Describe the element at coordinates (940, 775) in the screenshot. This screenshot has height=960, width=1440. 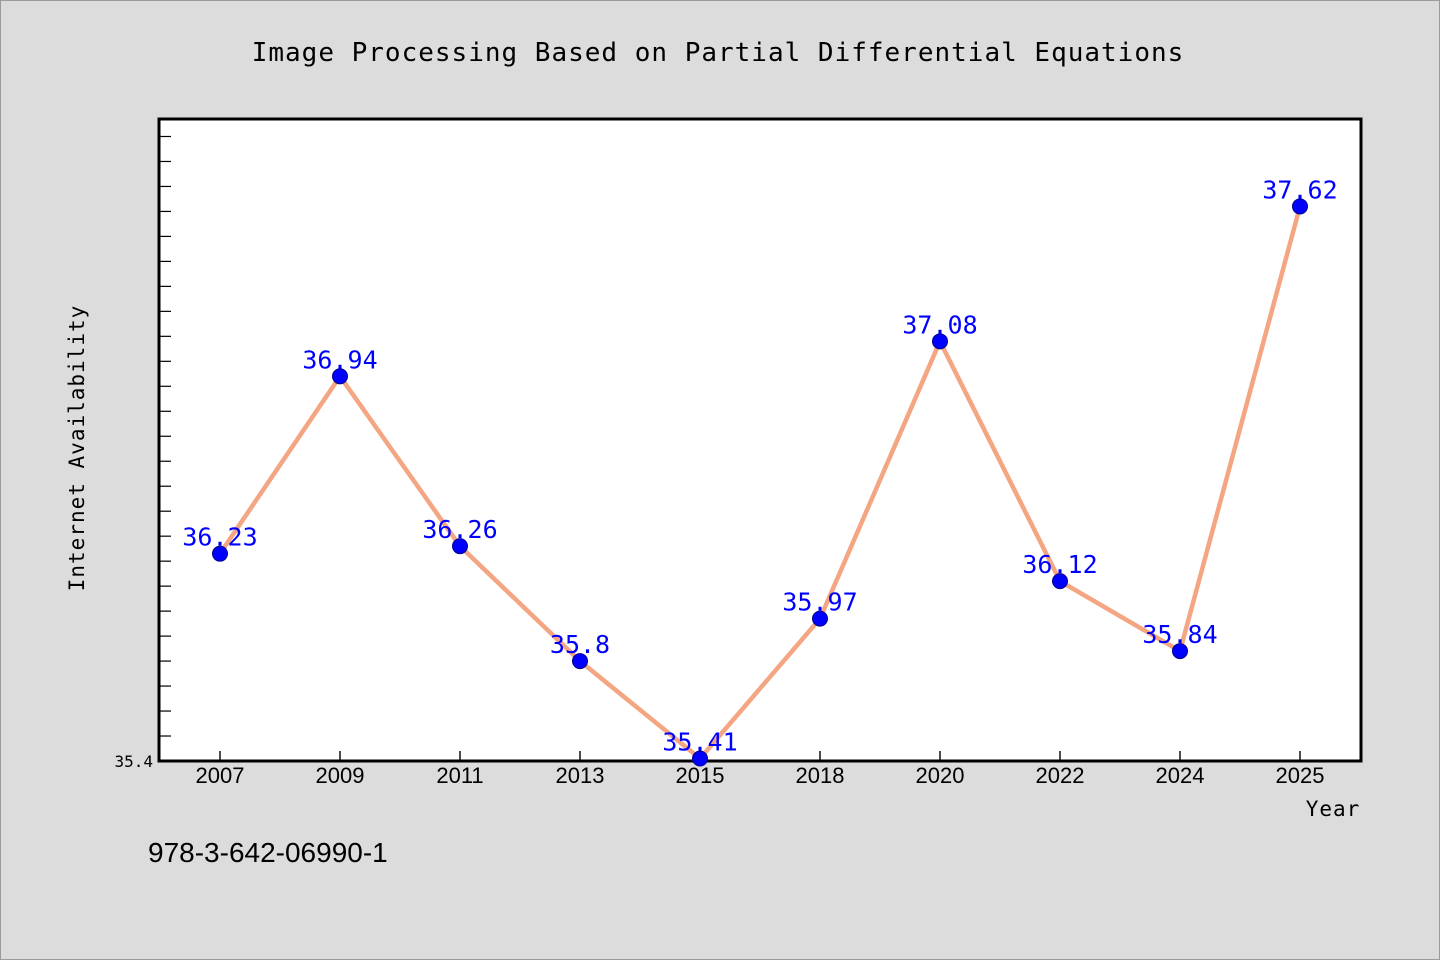
I see `x-tick-label: 2020` at that location.